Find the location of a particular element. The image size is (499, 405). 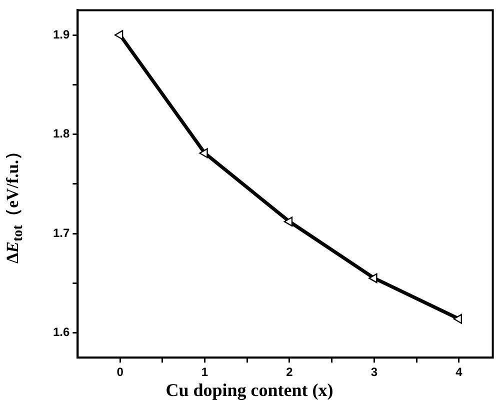

y-tick-label: 1.8 is located at coordinates (61, 133).